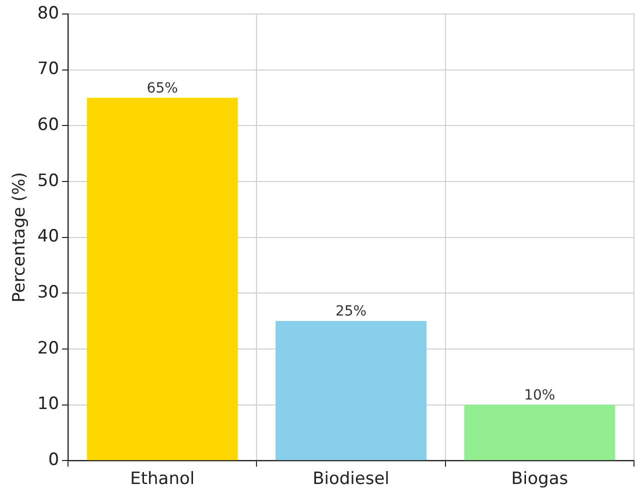 The height and width of the screenshot is (493, 638). I want to click on y-tick-label: 50, so click(48, 180).